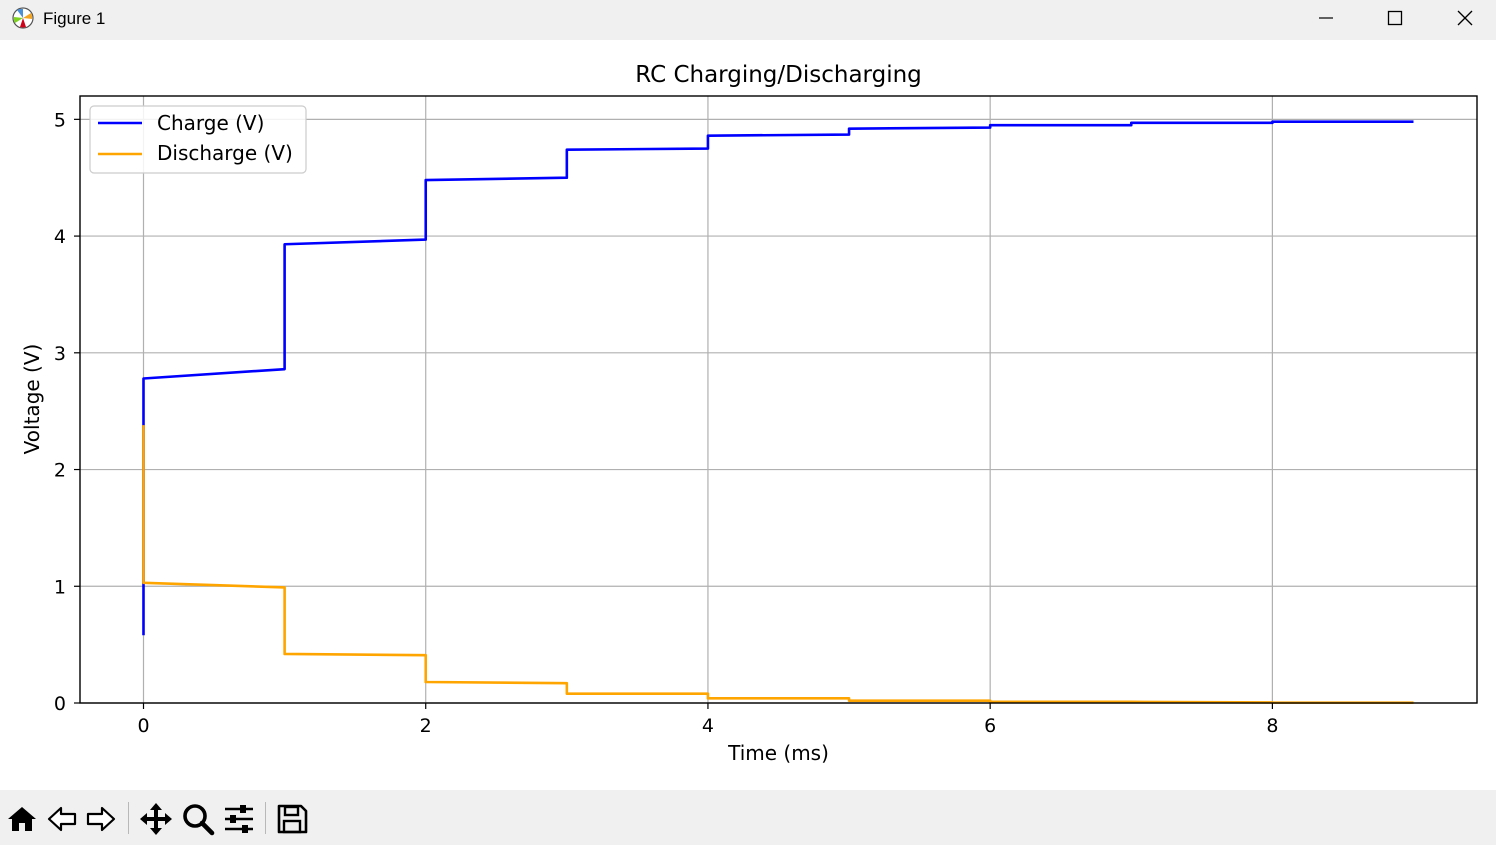 The width and height of the screenshot is (1496, 845). Describe the element at coordinates (74, 18) in the screenshot. I see `window-title: Figure 1` at that location.